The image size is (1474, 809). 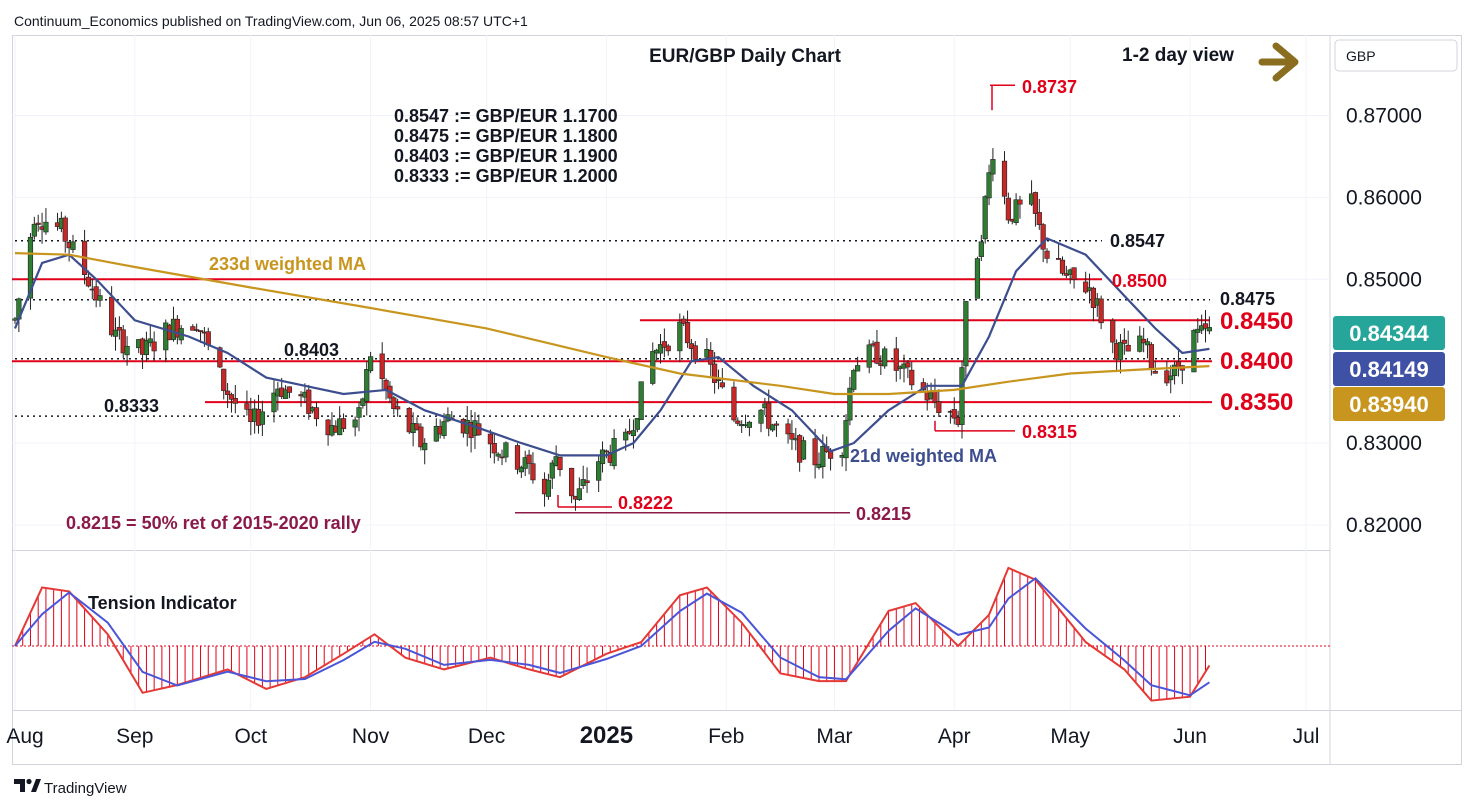 What do you see at coordinates (1384, 116) in the screenshot?
I see `y-tick-label: 0.87000` at bounding box center [1384, 116].